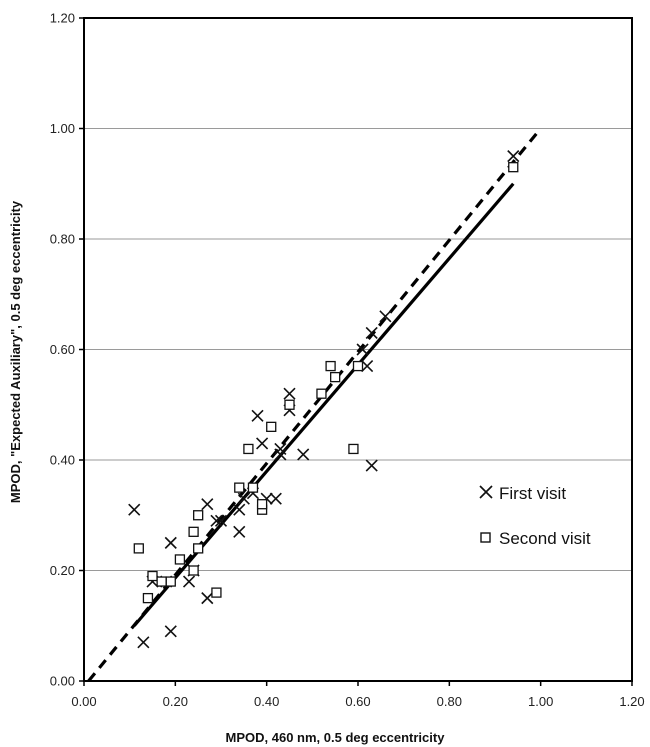 This screenshot has width=650, height=747. What do you see at coordinates (62, 460) in the screenshot?
I see `y-tick-label-2: 0.40` at bounding box center [62, 460].